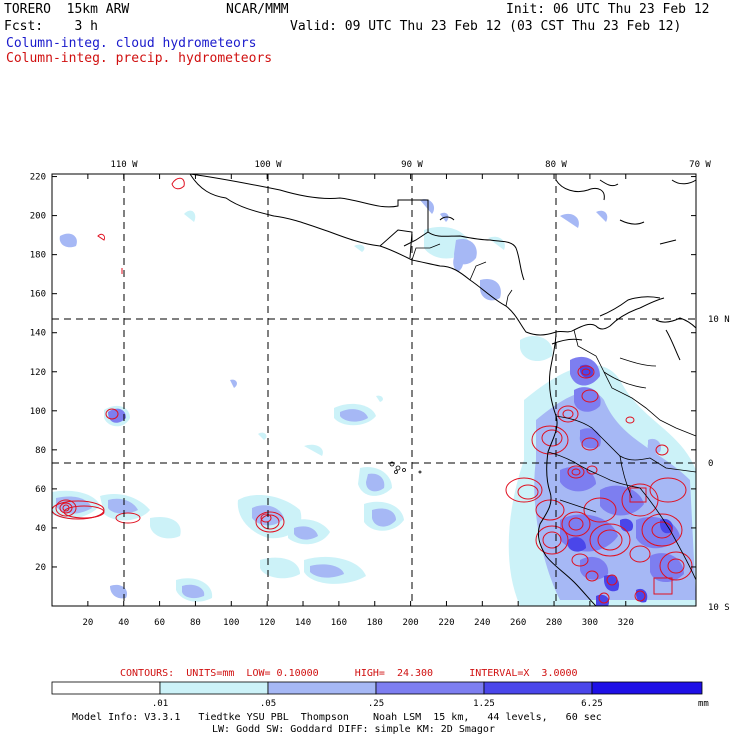  Describe the element at coordinates (38, 295) in the screenshot. I see `y-tick-label: 160` at that location.